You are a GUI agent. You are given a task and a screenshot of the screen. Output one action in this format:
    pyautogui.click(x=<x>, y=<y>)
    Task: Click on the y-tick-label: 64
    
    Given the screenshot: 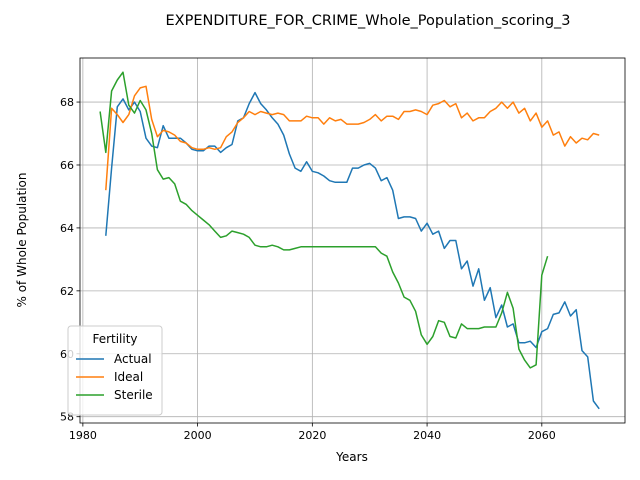 What is the action you would take?
    pyautogui.click(x=67, y=228)
    